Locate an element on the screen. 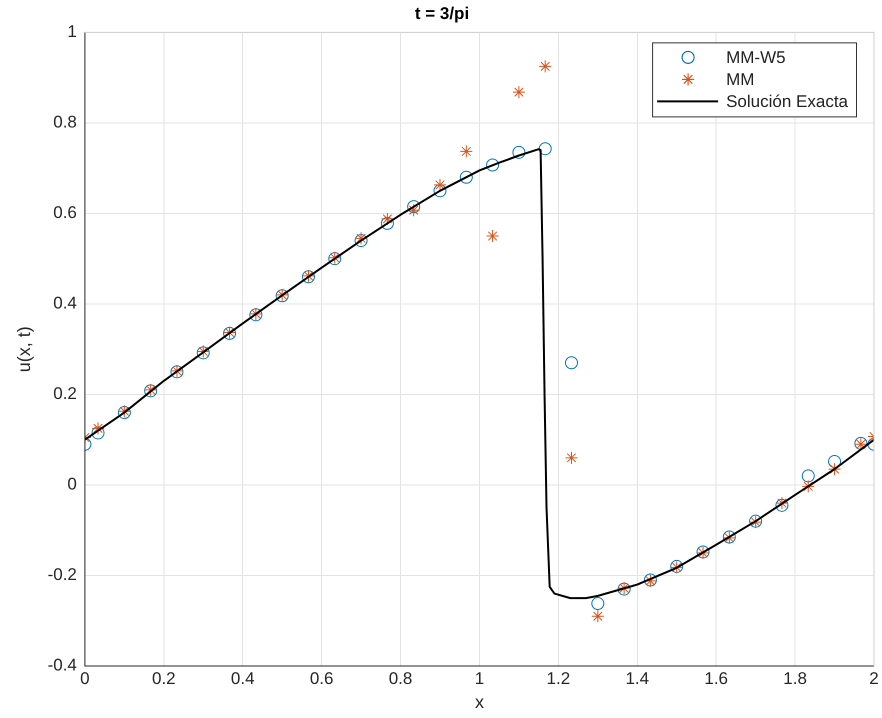  y-axis-title: u(x, t) is located at coordinates (24, 349).